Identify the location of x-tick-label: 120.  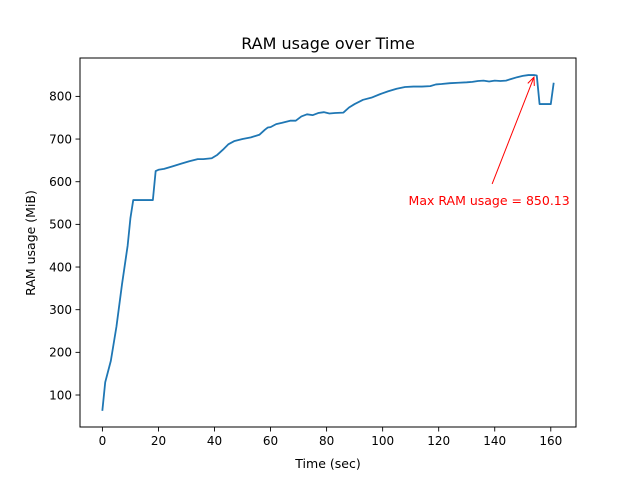
(438, 441).